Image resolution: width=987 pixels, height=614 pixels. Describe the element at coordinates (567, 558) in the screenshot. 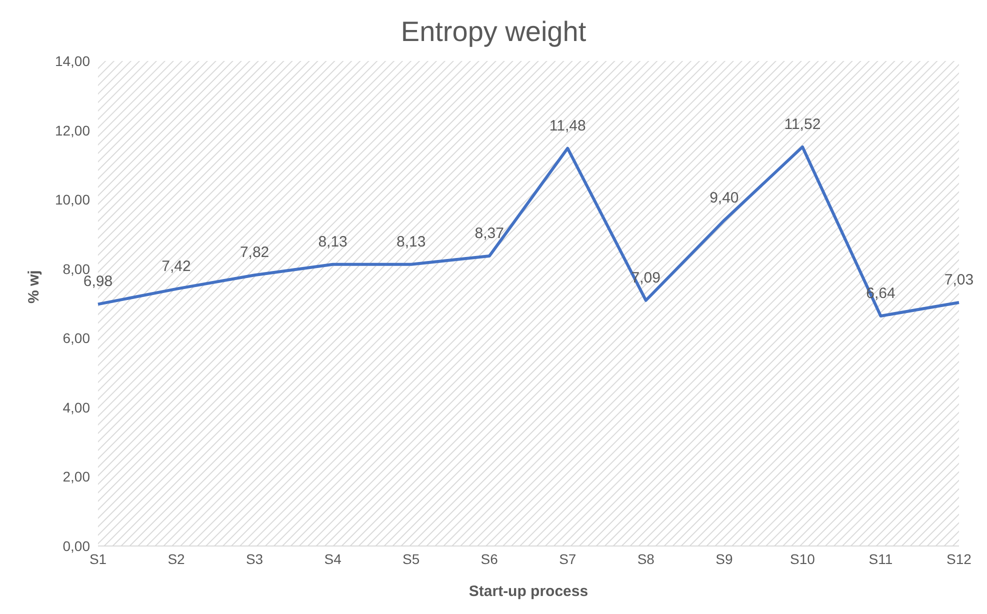

I see `x-tick-label: S7` at that location.